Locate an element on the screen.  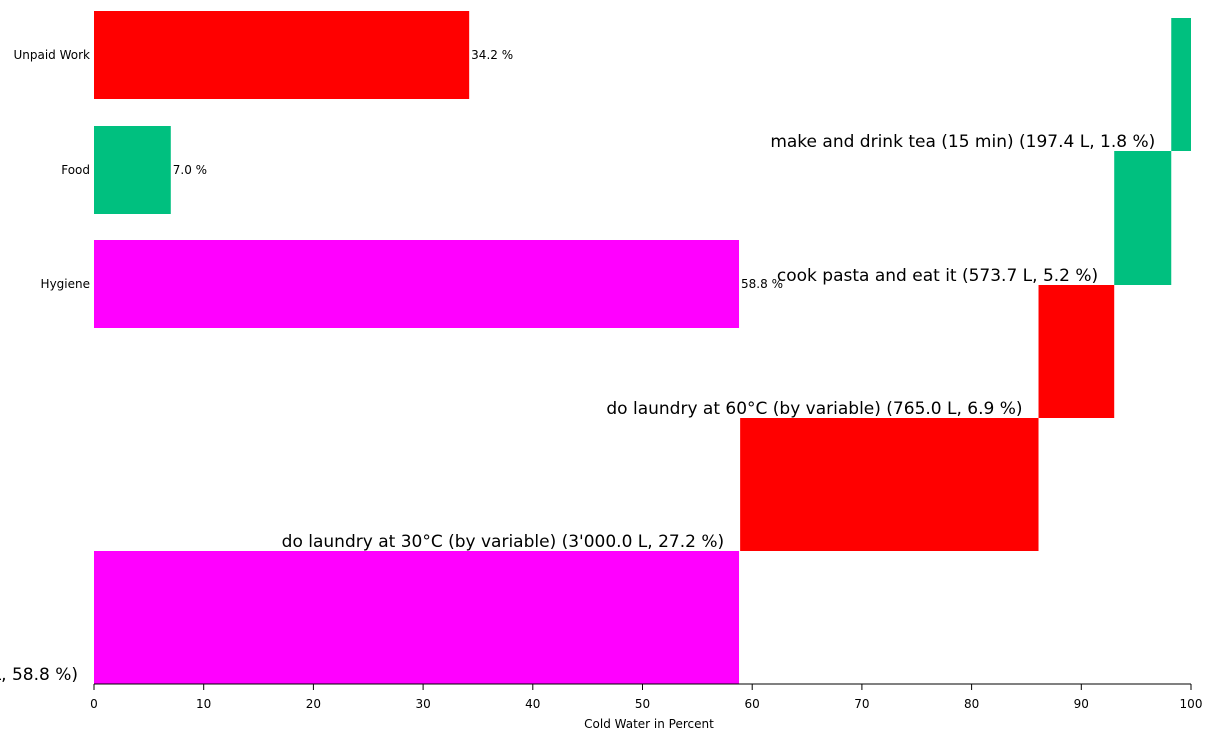
x-tick-label: 10 is located at coordinates (203, 704).